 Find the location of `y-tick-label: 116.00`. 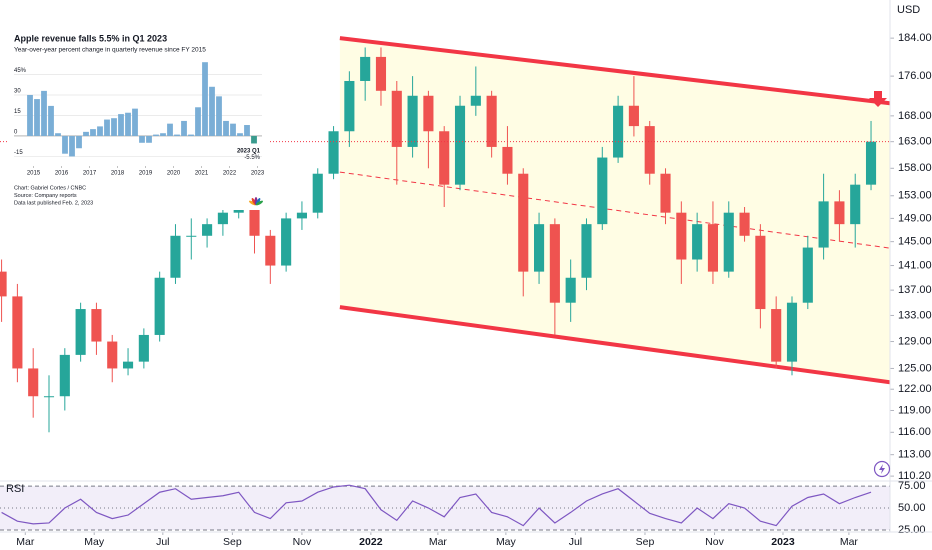

y-tick-label: 116.00 is located at coordinates (914, 432).